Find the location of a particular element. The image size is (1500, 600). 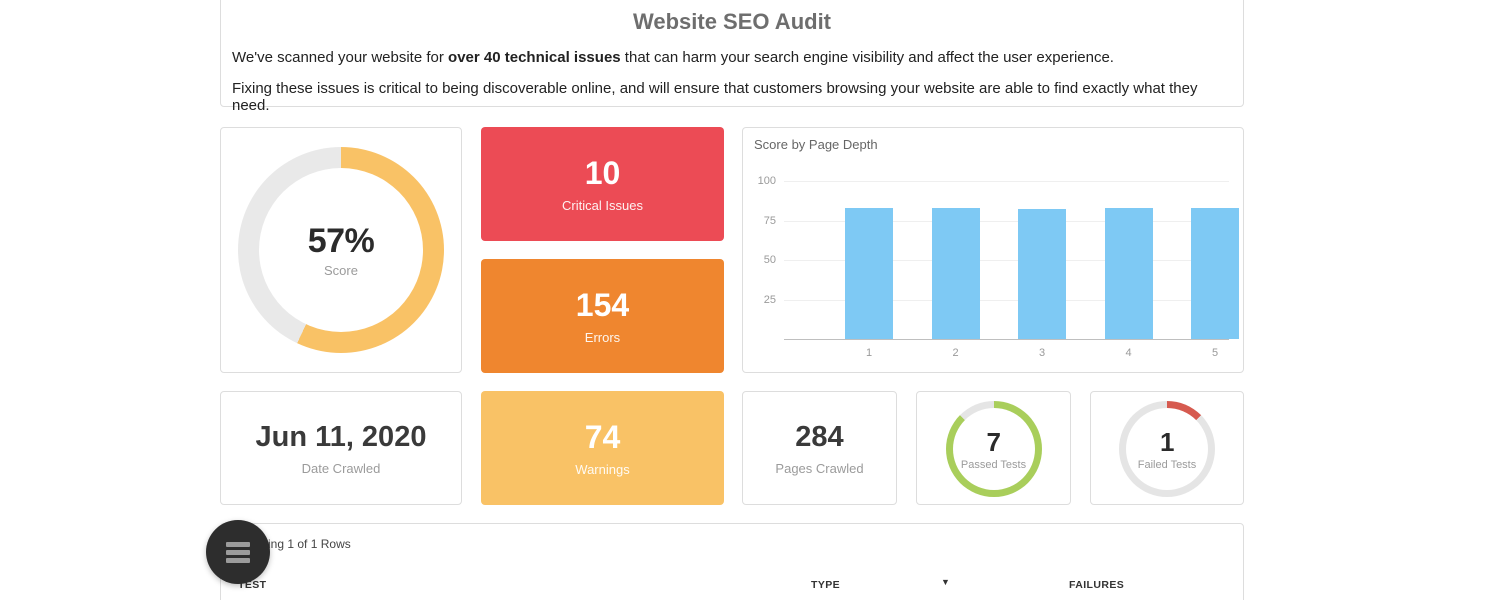

x-axis-tick-5: 5 is located at coordinates (1215, 353).